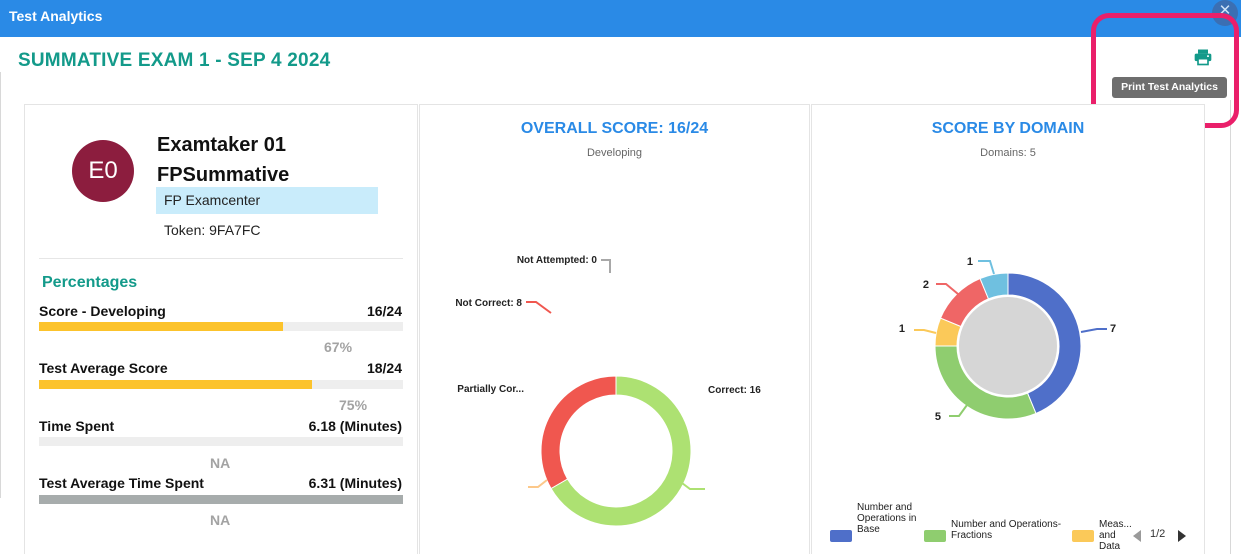 The height and width of the screenshot is (554, 1241). I want to click on domain-score-chart: 7 5 1 2 1, so click(1007, 339).